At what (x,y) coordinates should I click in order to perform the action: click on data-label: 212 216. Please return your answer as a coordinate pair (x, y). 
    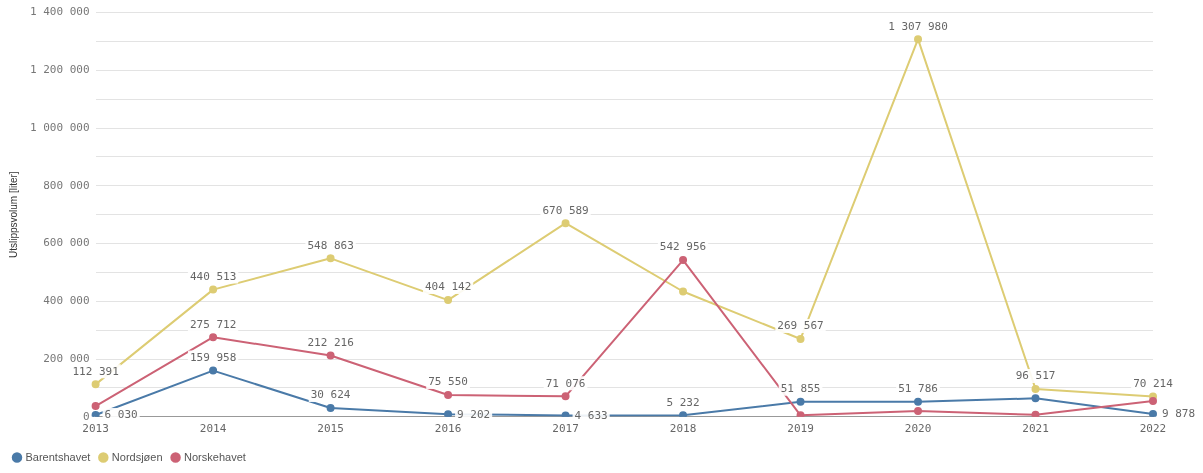
    Looking at the image, I should click on (330, 342).